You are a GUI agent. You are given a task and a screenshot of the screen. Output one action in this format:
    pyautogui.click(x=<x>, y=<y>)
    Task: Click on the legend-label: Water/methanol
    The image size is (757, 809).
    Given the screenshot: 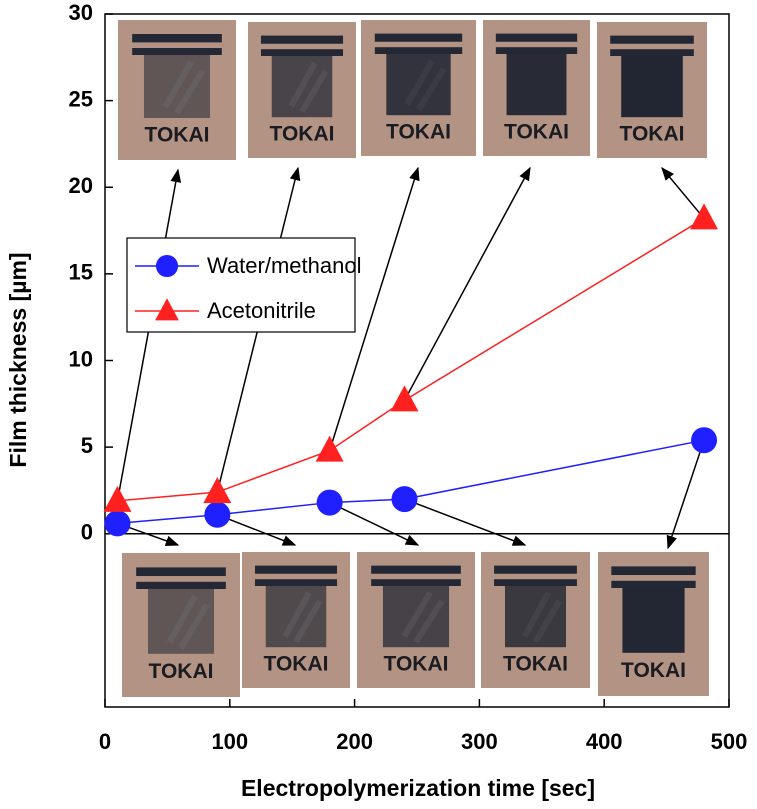 What is the action you would take?
    pyautogui.click(x=284, y=265)
    